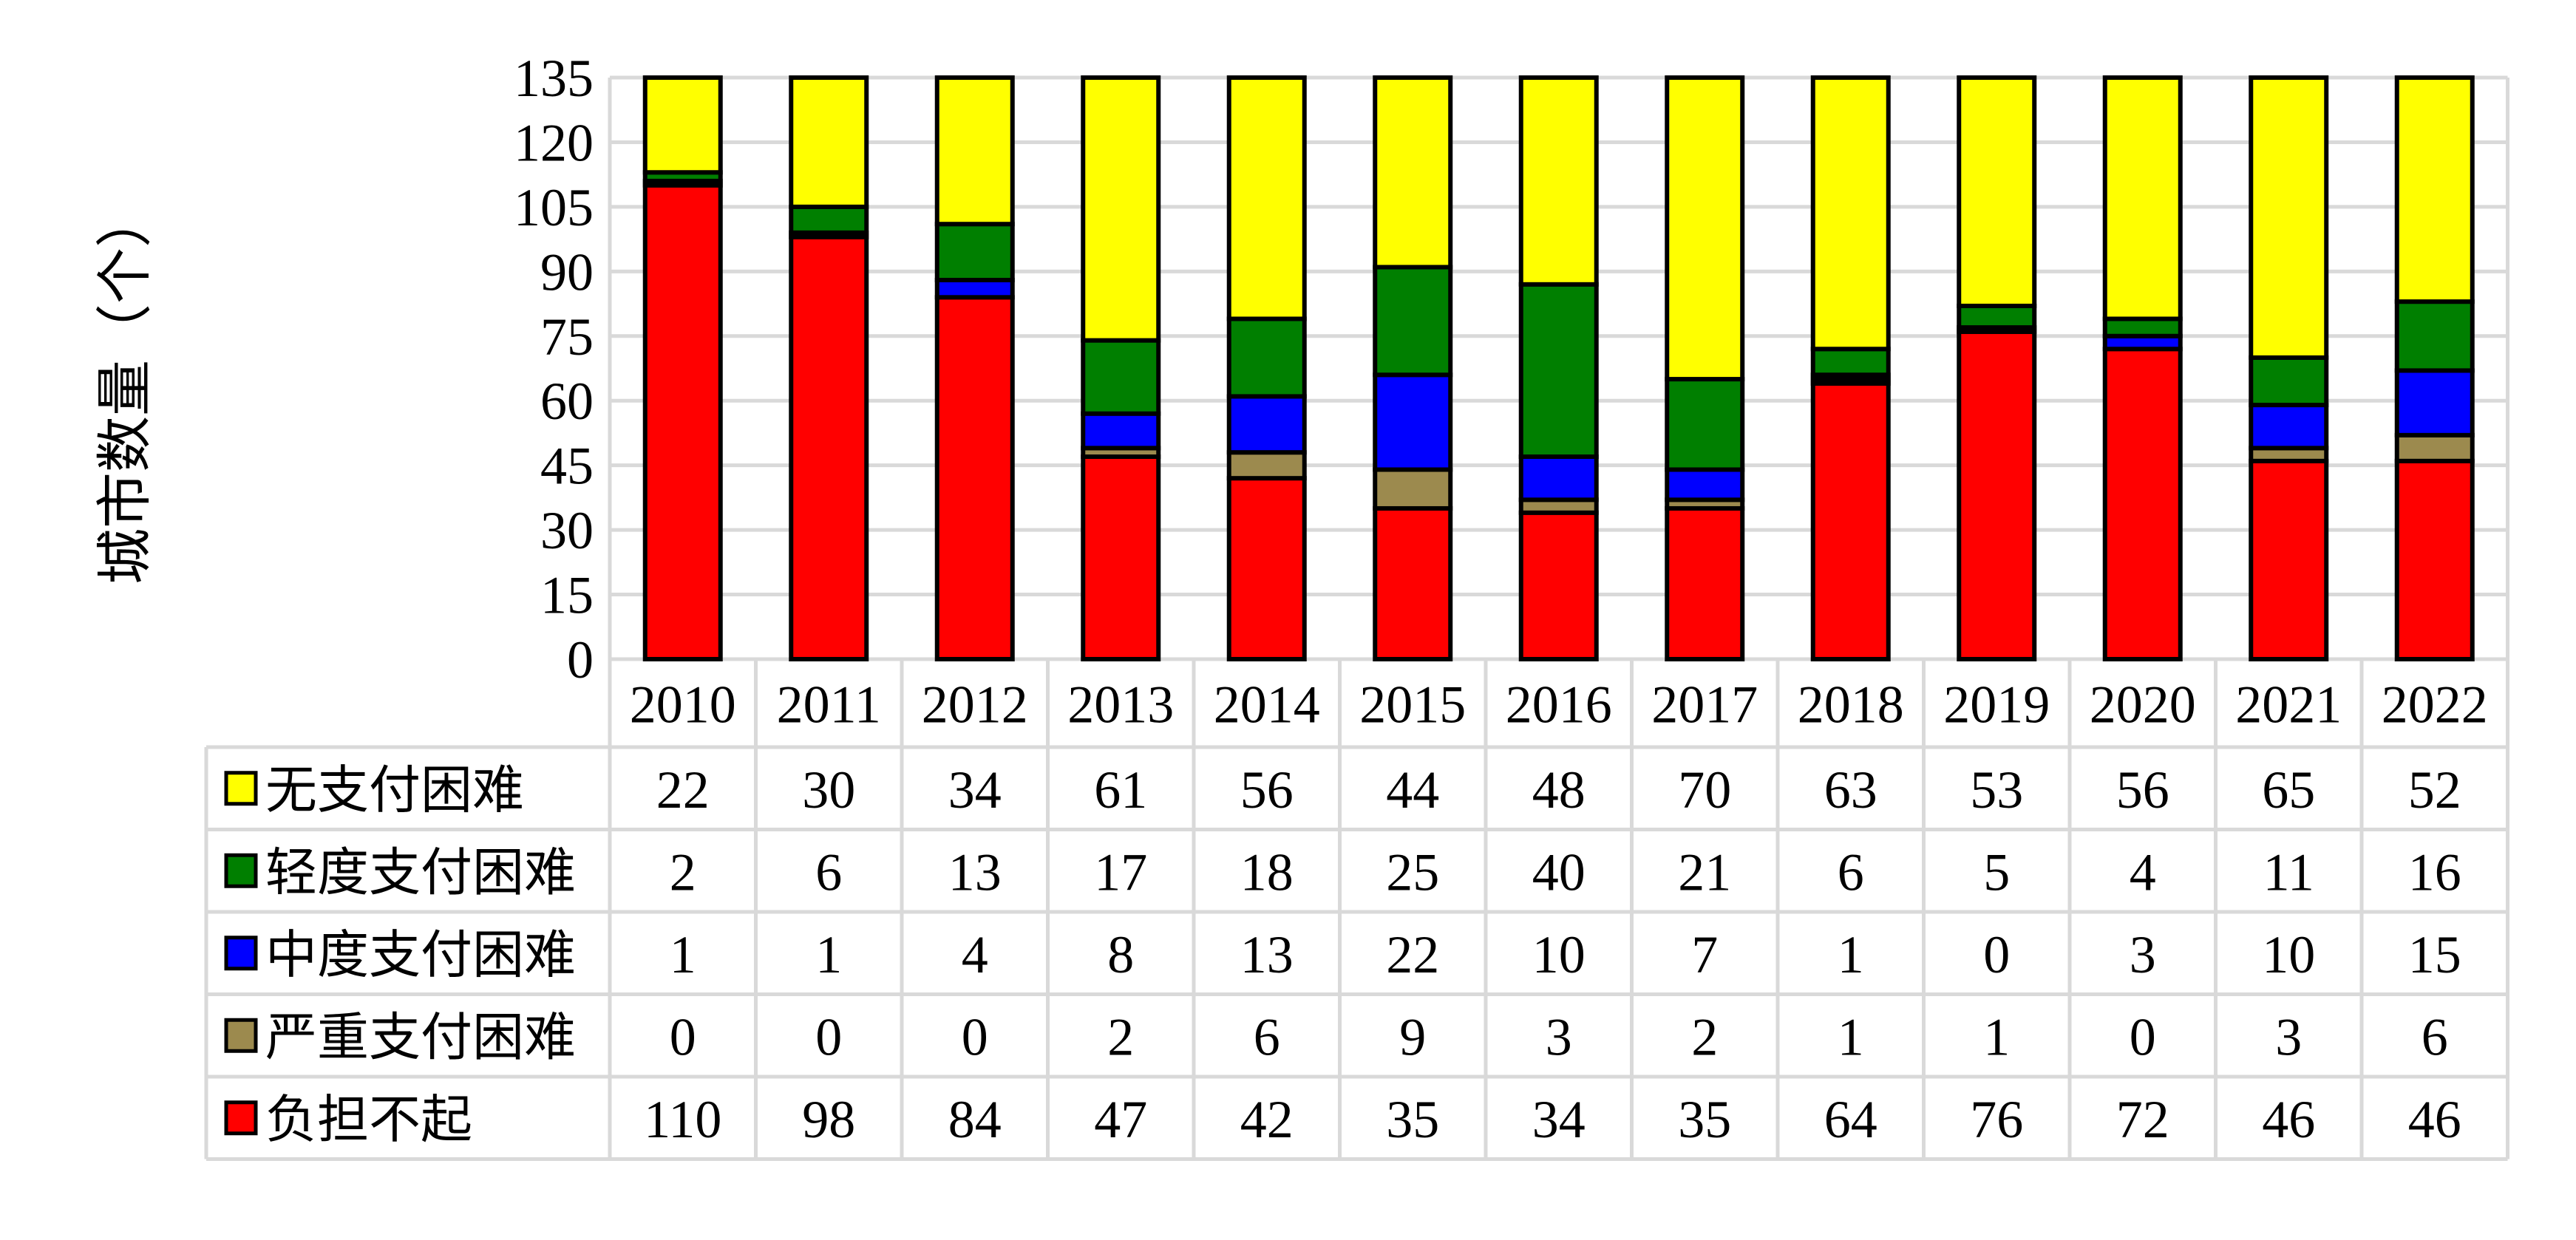 This screenshot has height=1240, width=2576. Describe the element at coordinates (554, 207) in the screenshot. I see `y-tick-label: 105` at that location.